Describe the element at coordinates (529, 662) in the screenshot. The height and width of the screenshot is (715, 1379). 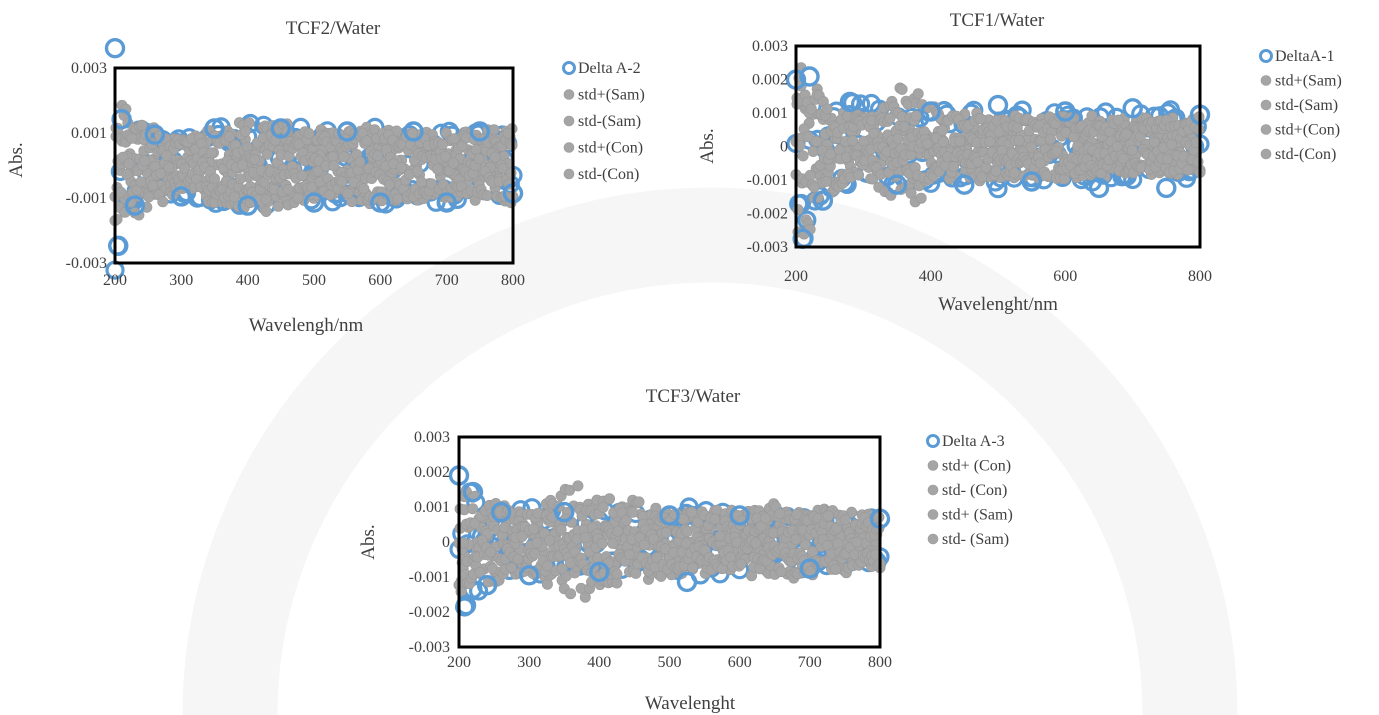
I see `x-tick-label: 300` at that location.